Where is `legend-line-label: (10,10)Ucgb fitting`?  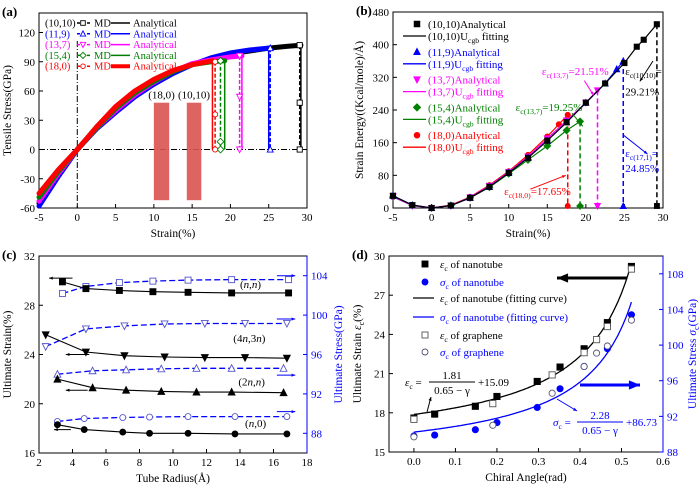 legend-line-label: (10,10)Ucgb fitting is located at coordinates (468, 38).